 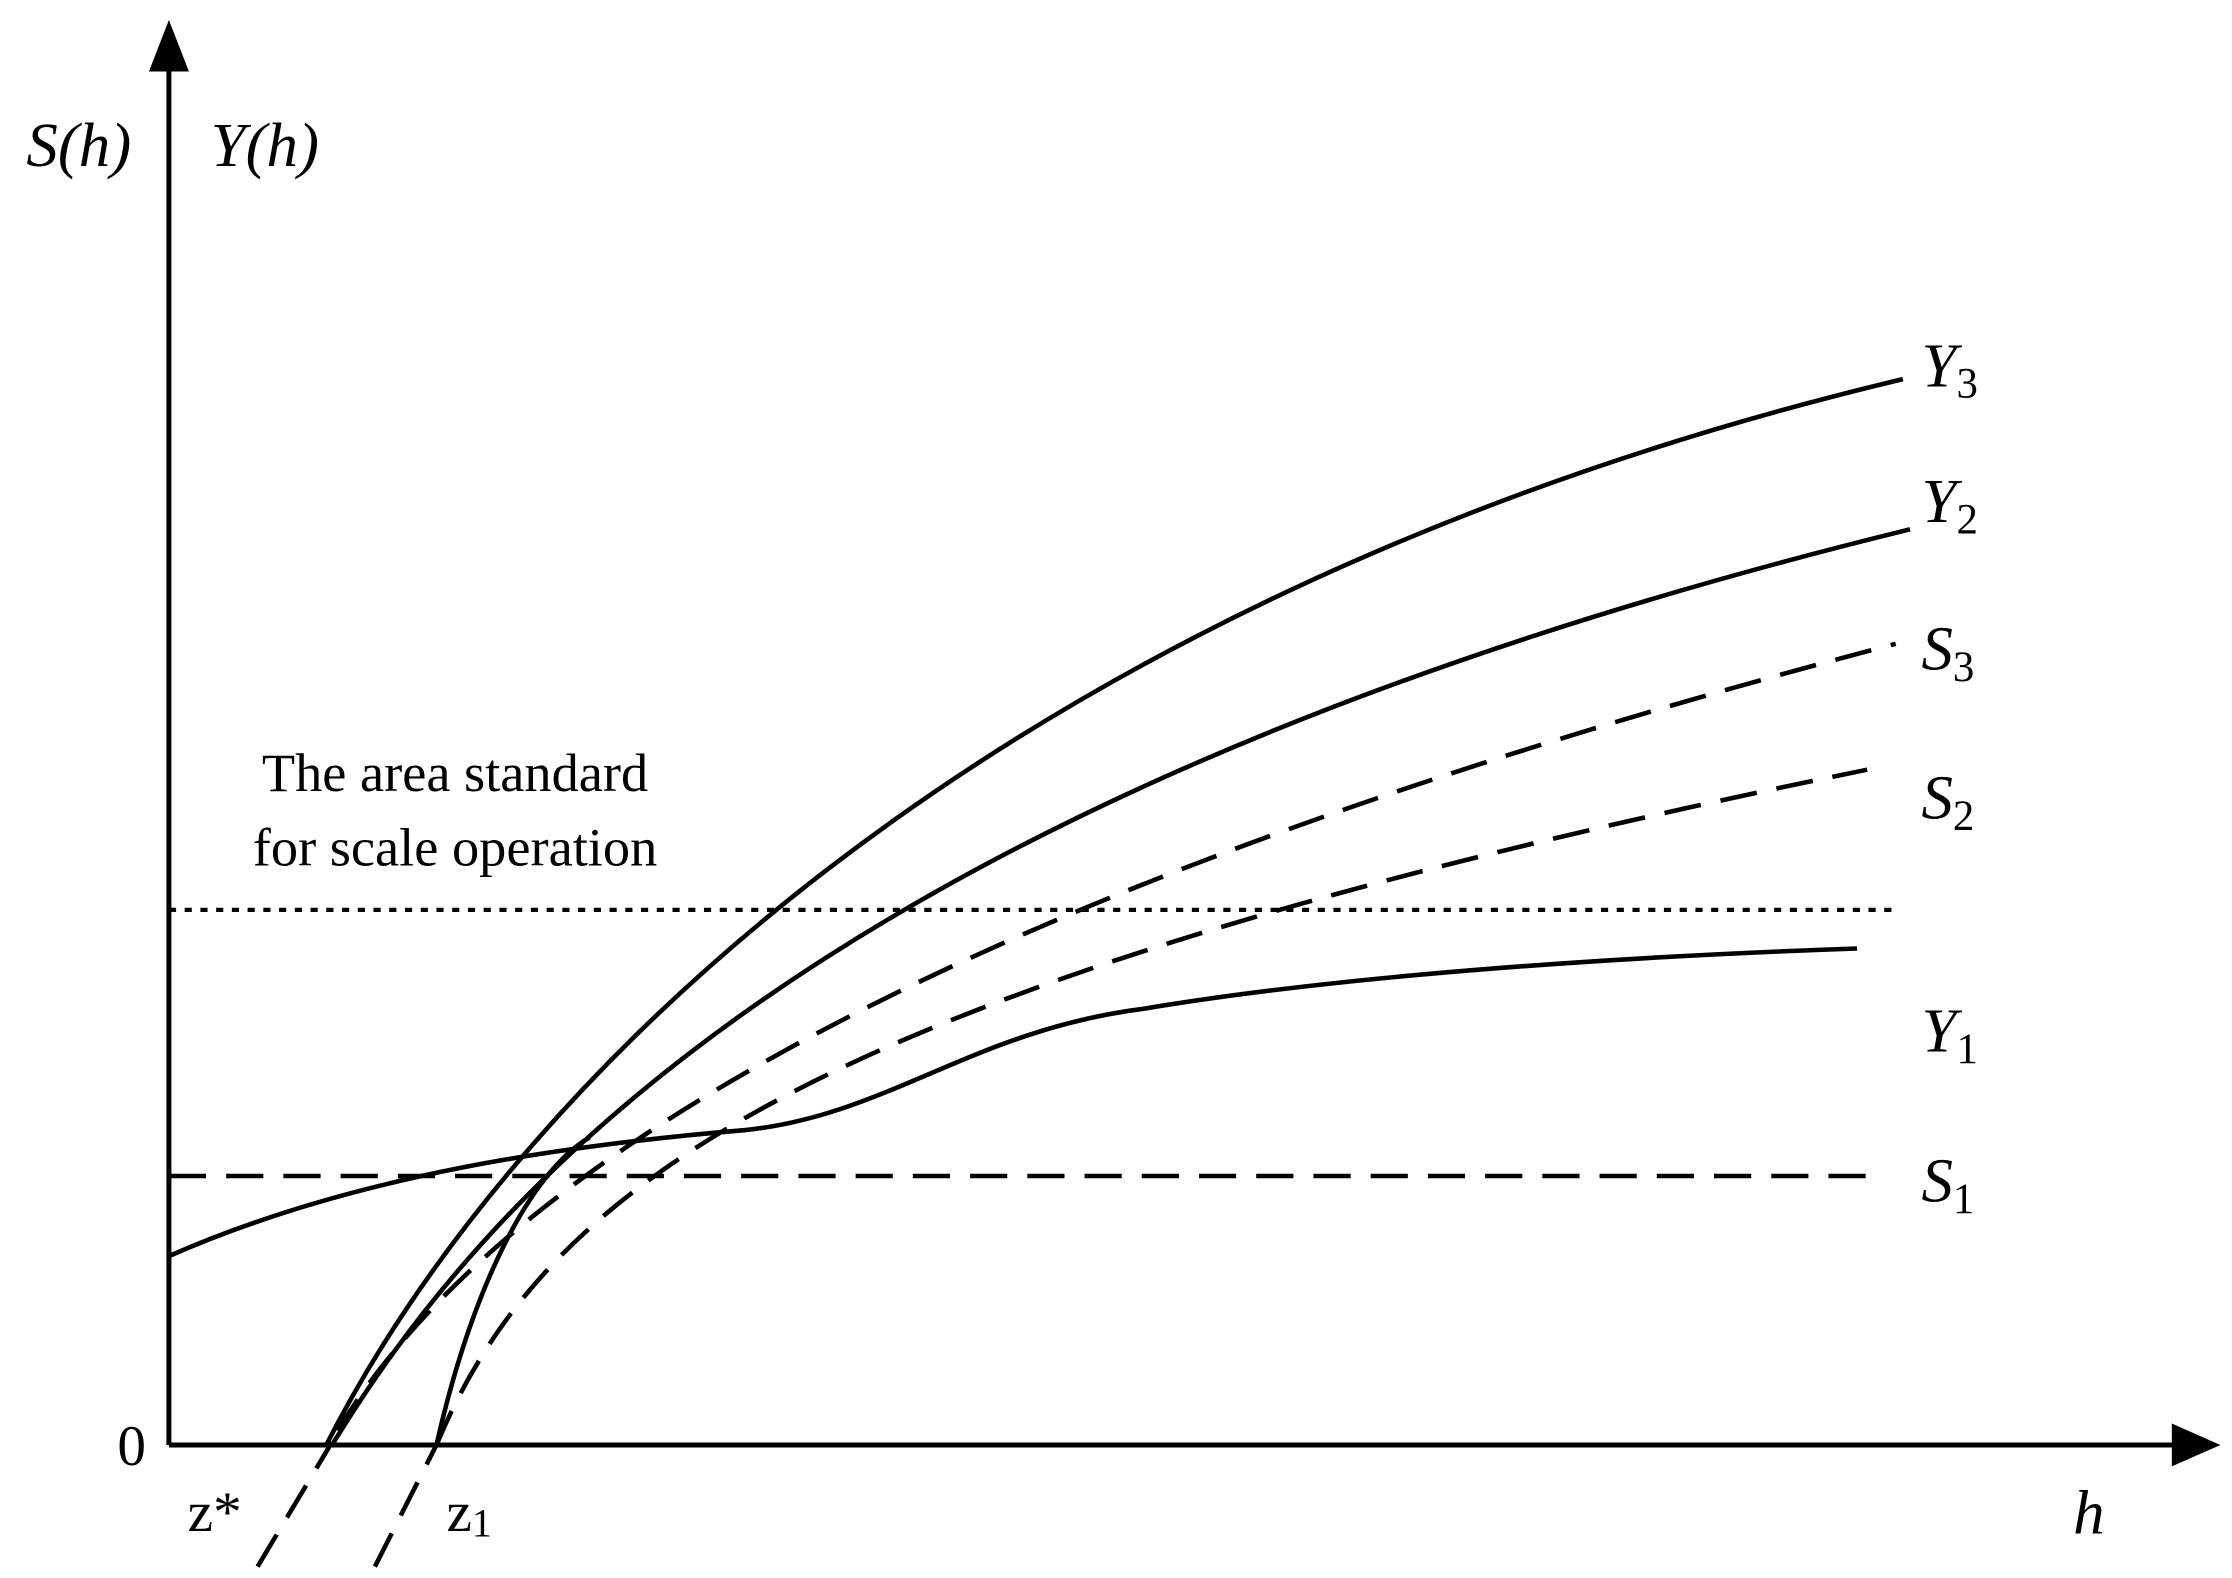 What do you see at coordinates (455, 848) in the screenshot?
I see `annotation: for scale operation` at bounding box center [455, 848].